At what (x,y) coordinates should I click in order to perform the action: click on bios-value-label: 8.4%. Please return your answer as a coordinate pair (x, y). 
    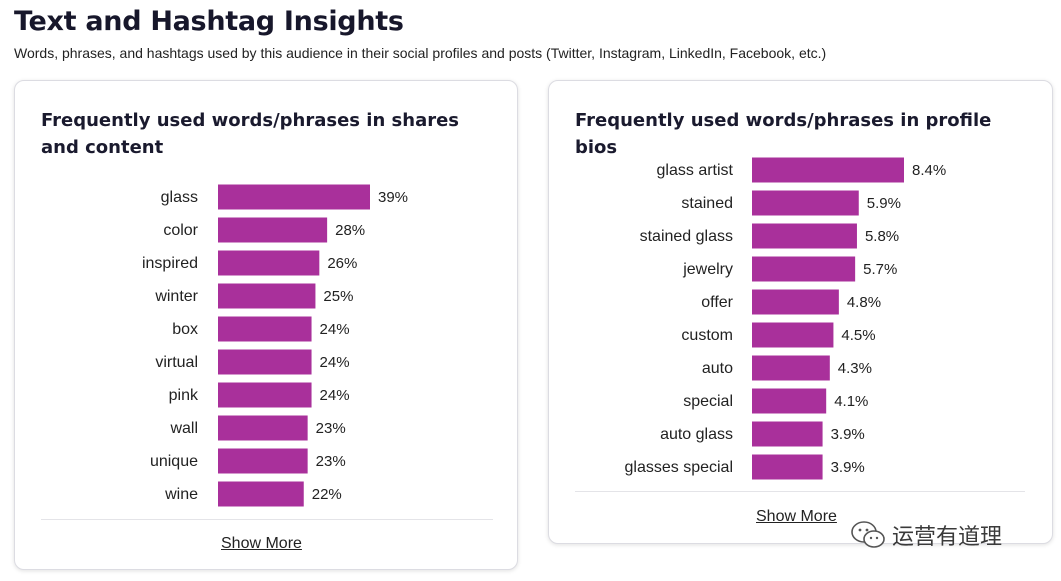
    Looking at the image, I should click on (929, 170).